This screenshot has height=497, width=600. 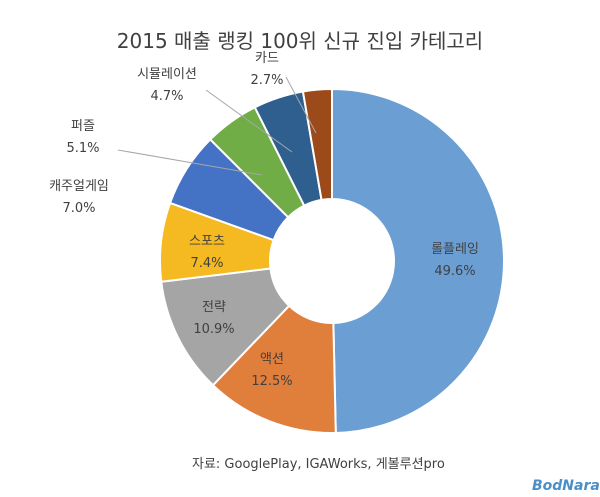 I want to click on slice-label-전략: 전략 10.9%, so click(x=213, y=318).